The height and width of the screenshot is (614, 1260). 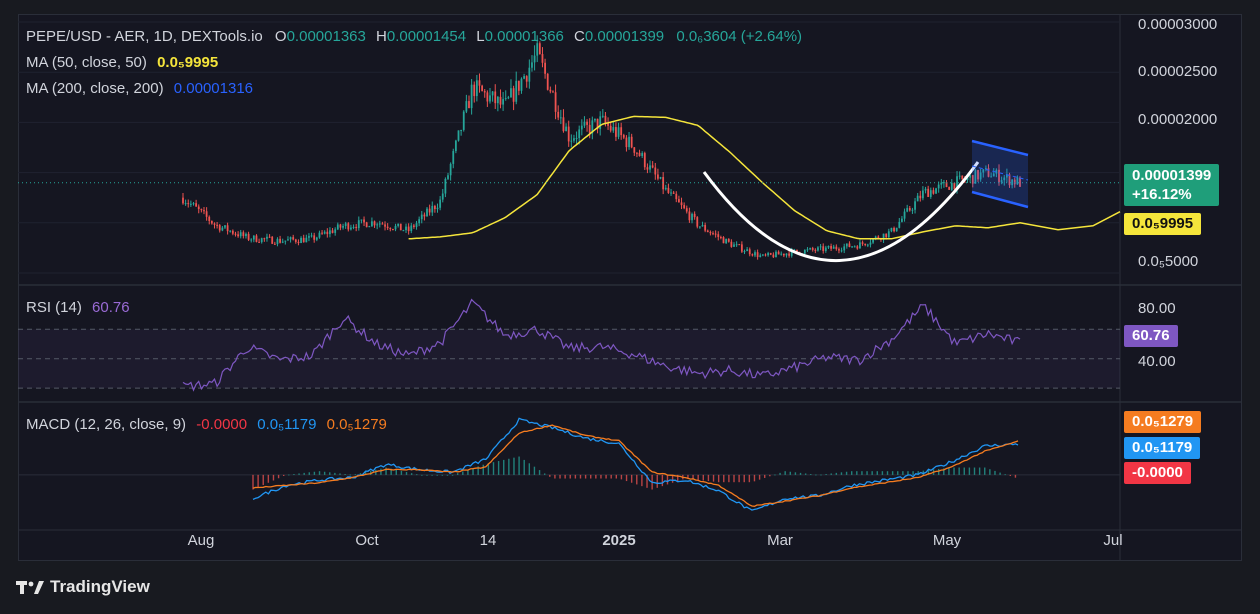 What do you see at coordinates (1163, 224) in the screenshot?
I see `ma50-badge: 0.0₅9995` at bounding box center [1163, 224].